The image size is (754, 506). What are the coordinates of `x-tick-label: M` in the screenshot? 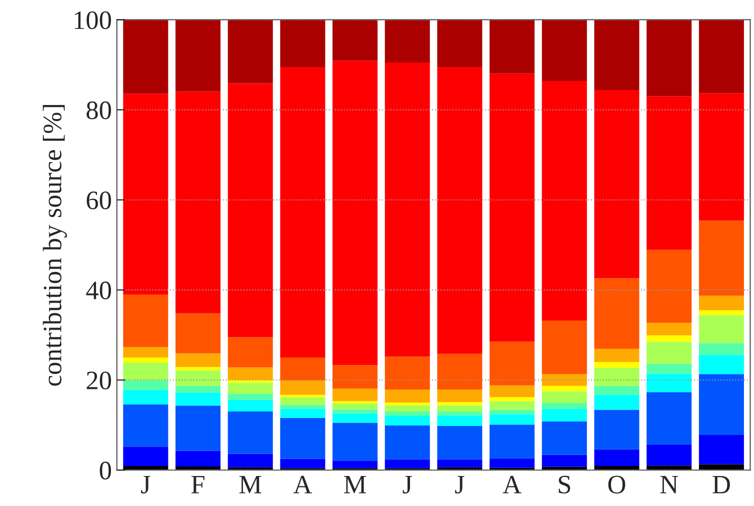 It's located at (355, 485).